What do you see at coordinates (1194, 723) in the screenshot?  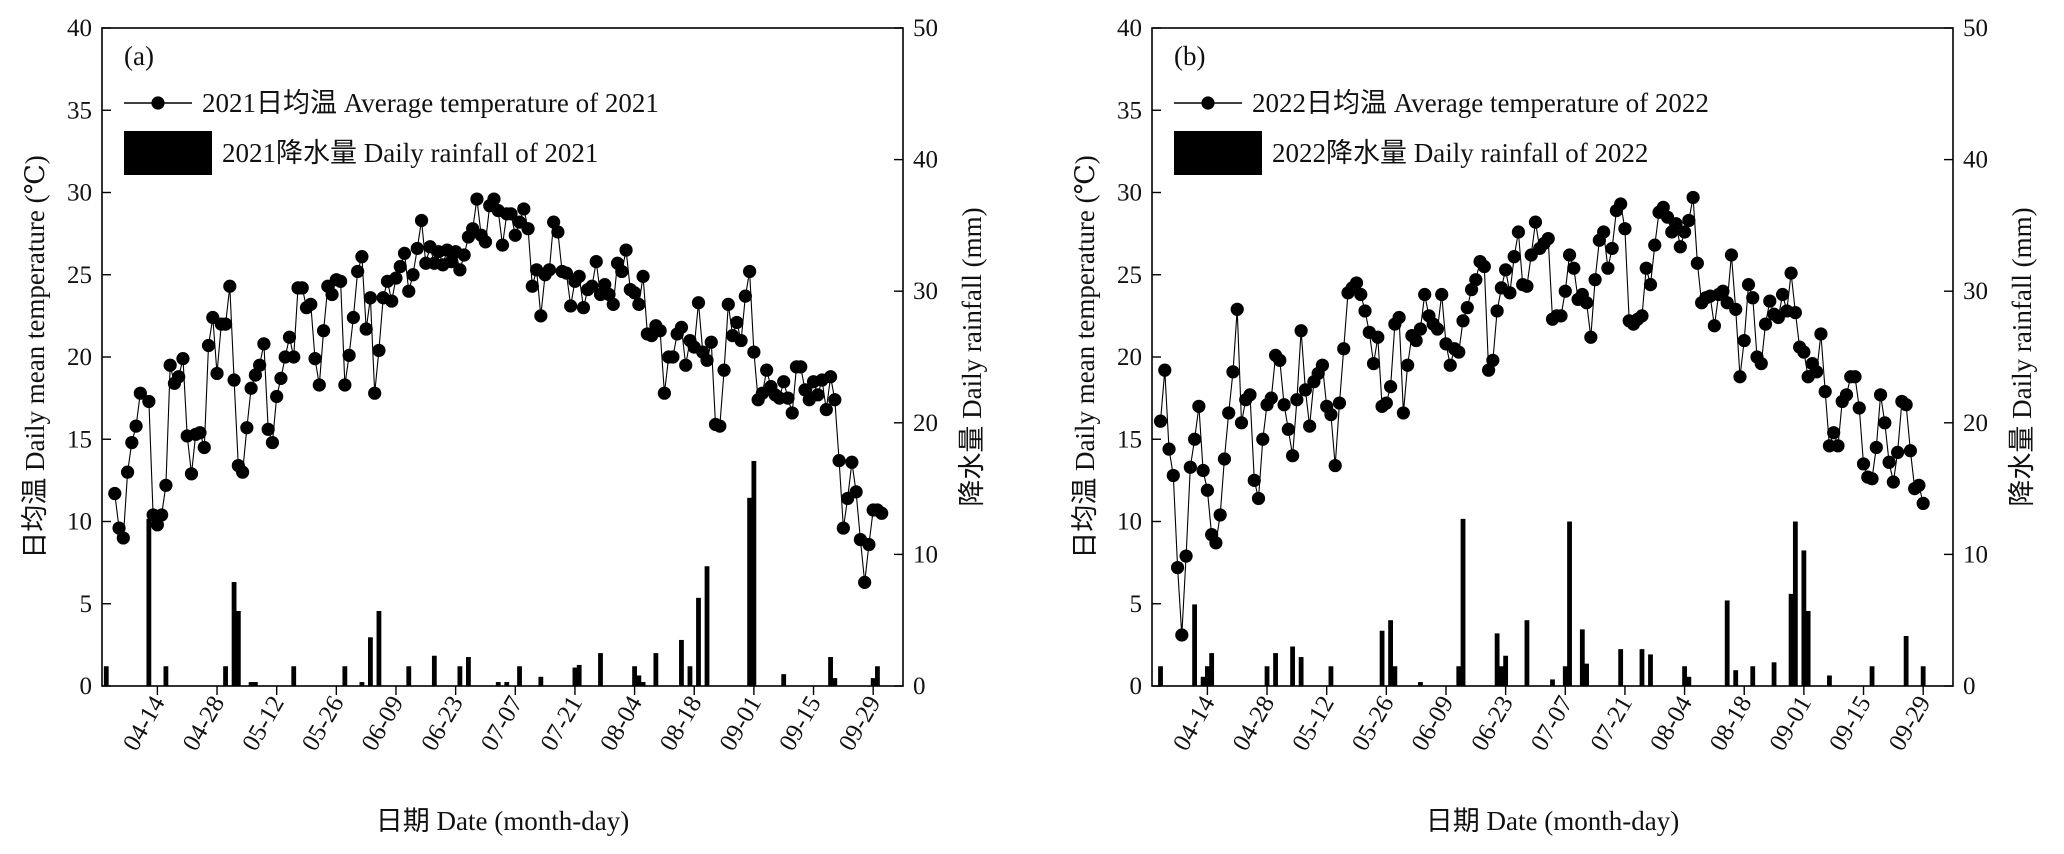 I see `x-tick-label: 04-14` at bounding box center [1194, 723].